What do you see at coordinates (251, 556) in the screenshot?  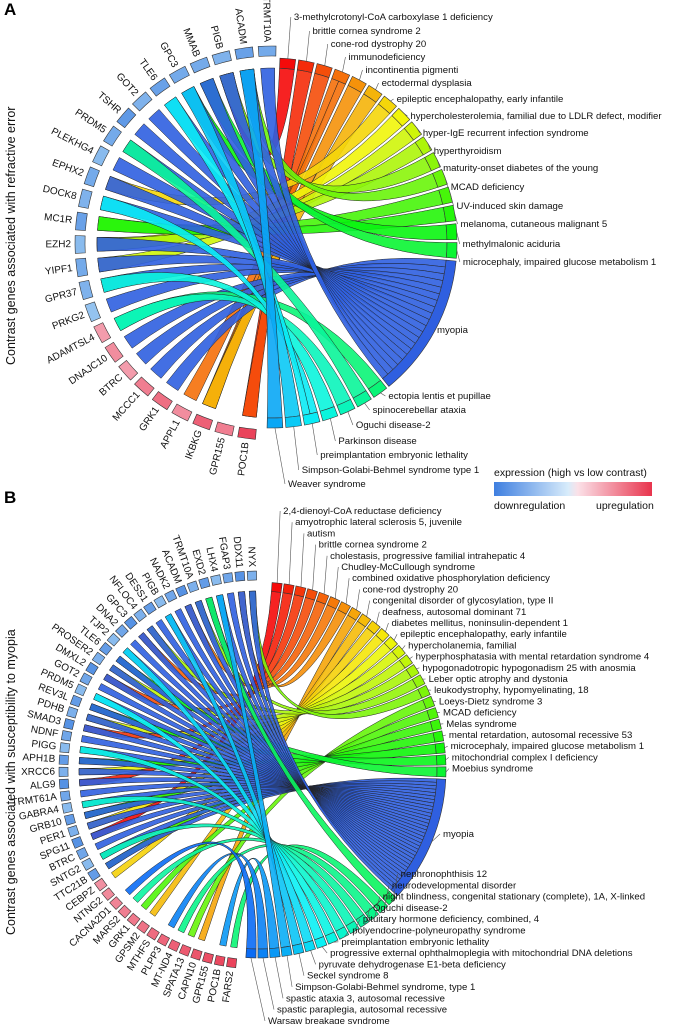 I see `gene-label-nyx: NYX` at bounding box center [251, 556].